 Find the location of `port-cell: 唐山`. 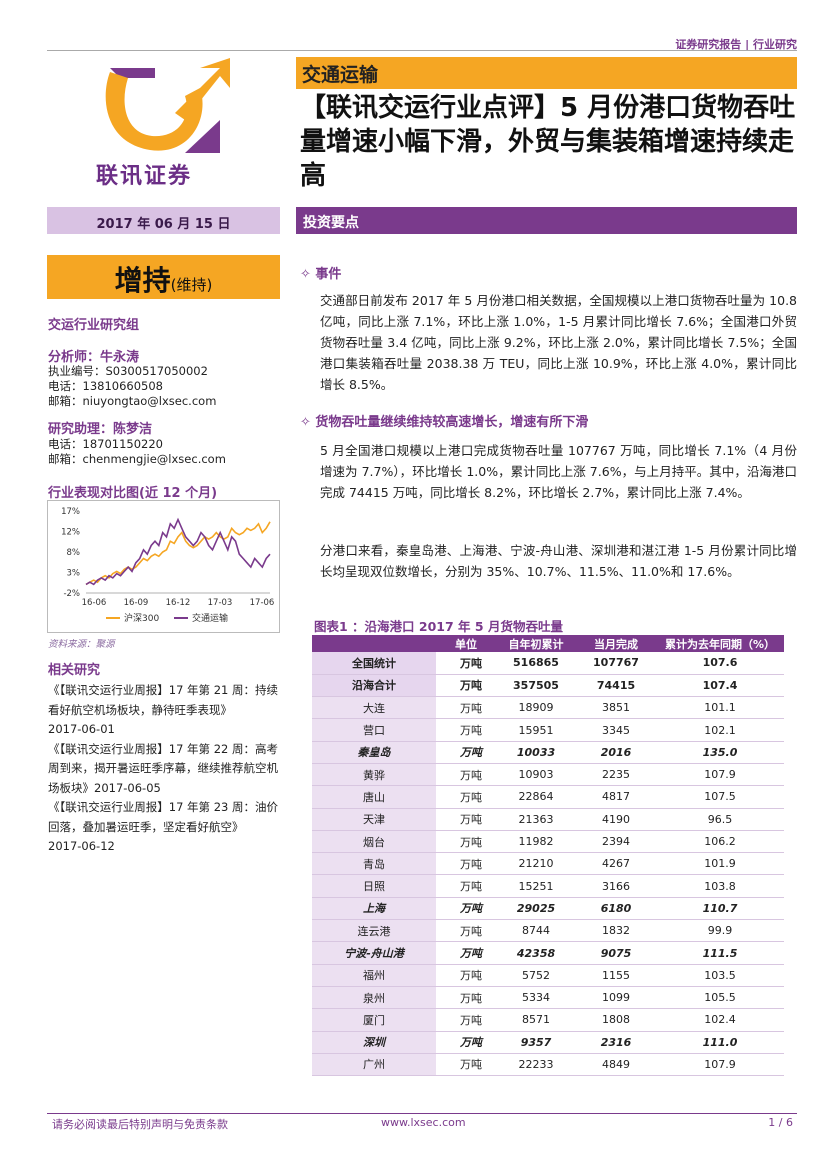

port-cell: 唐山 is located at coordinates (374, 797).